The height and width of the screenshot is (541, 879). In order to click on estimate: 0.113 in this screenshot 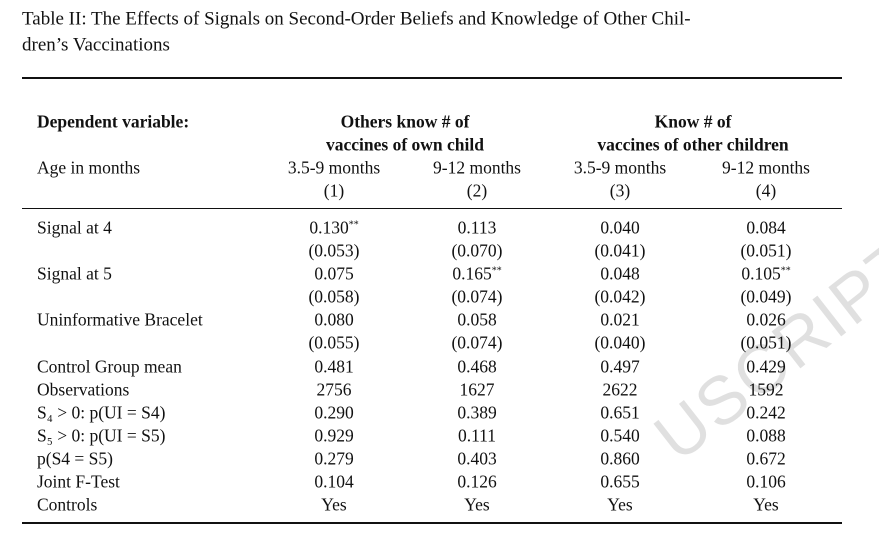, I will do `click(477, 228)`.